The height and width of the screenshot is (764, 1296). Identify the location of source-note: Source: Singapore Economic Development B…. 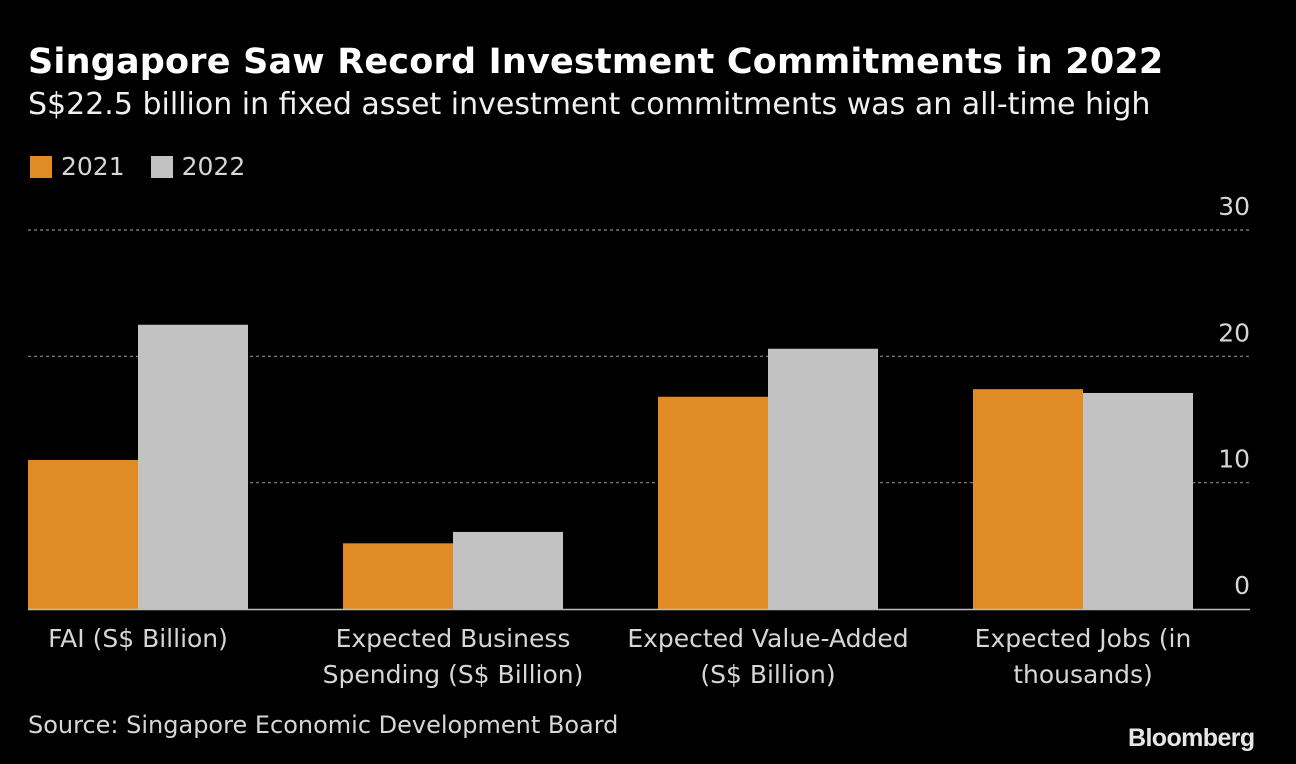
(323, 725).